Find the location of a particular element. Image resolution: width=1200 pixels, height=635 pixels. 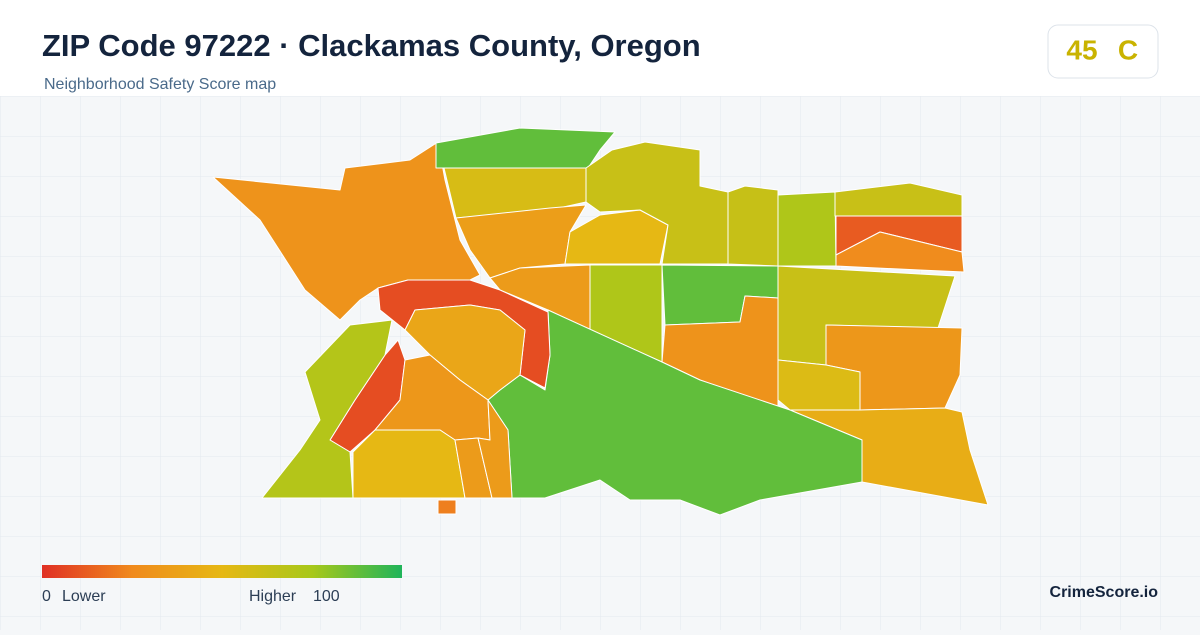

badge-score: 45 is located at coordinates (1081, 49).